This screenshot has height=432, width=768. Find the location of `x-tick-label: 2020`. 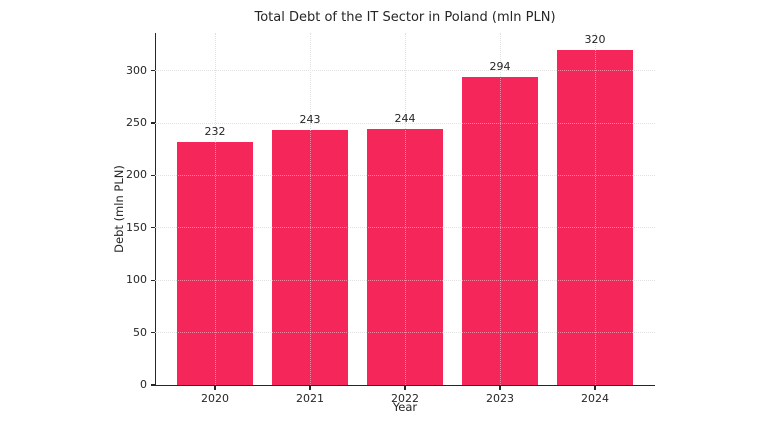

x-tick-label: 2020 is located at coordinates (215, 398).